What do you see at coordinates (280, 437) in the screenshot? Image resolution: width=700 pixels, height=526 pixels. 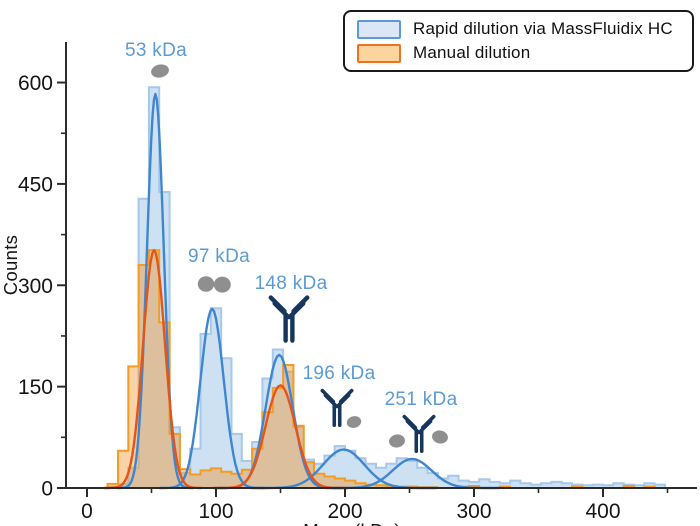 I see `manual-dilution-fit-curve-150kda` at bounding box center [280, 437].